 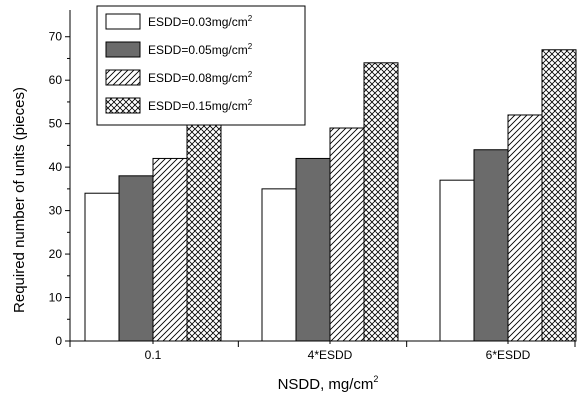 I want to click on x-axis-label: NSDD, mg/cm2, so click(x=328, y=383).